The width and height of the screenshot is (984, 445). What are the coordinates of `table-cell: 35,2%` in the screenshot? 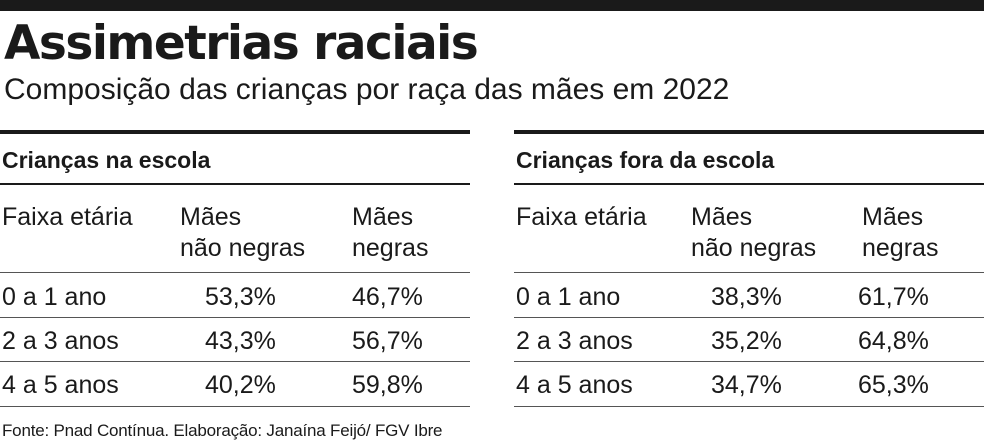 It's located at (746, 341).